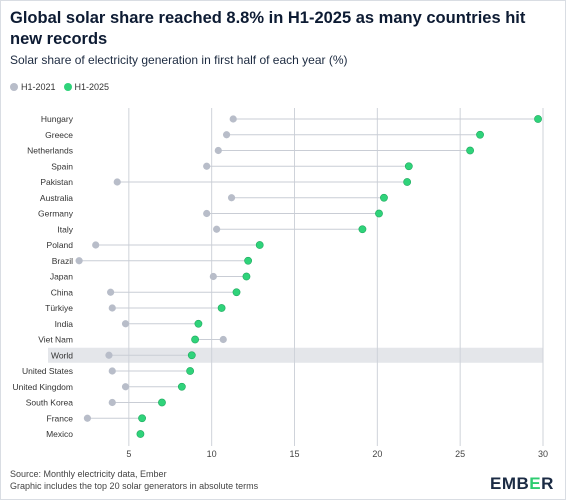 This screenshot has height=500, width=566. I want to click on category-label: Poland, so click(60, 245).